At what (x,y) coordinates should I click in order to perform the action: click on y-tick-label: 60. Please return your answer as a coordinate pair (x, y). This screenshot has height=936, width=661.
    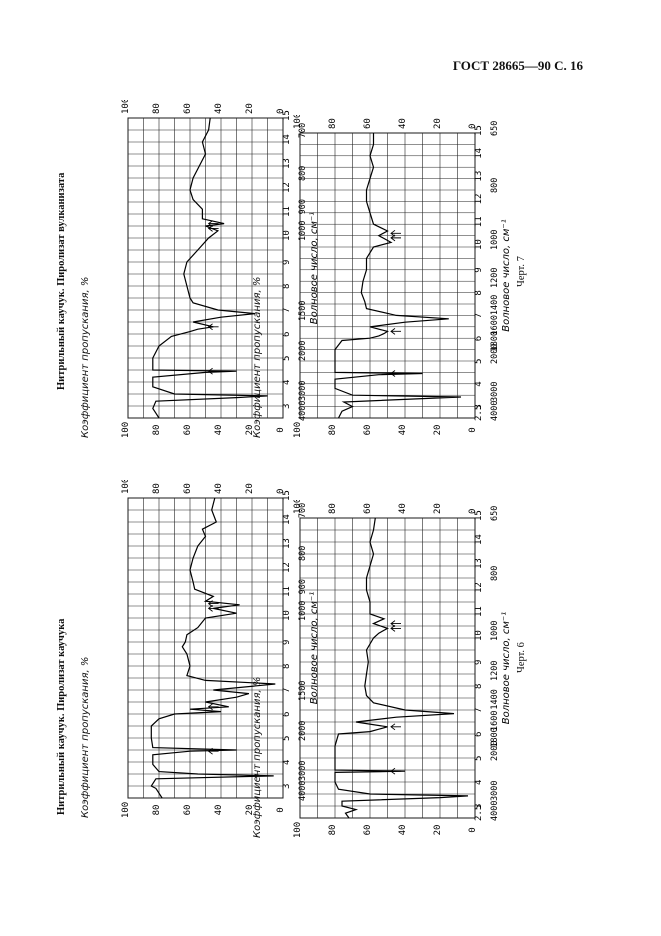
    Looking at the image, I should click on (368, 430).